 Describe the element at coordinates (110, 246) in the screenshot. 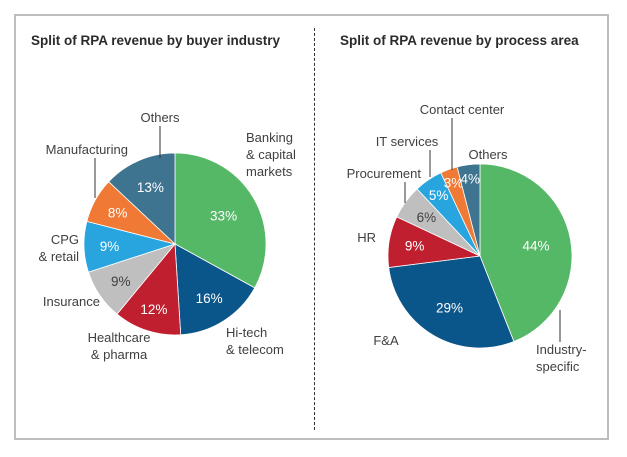

I see `pie1-value-label-cpg-retail: 9%` at that location.